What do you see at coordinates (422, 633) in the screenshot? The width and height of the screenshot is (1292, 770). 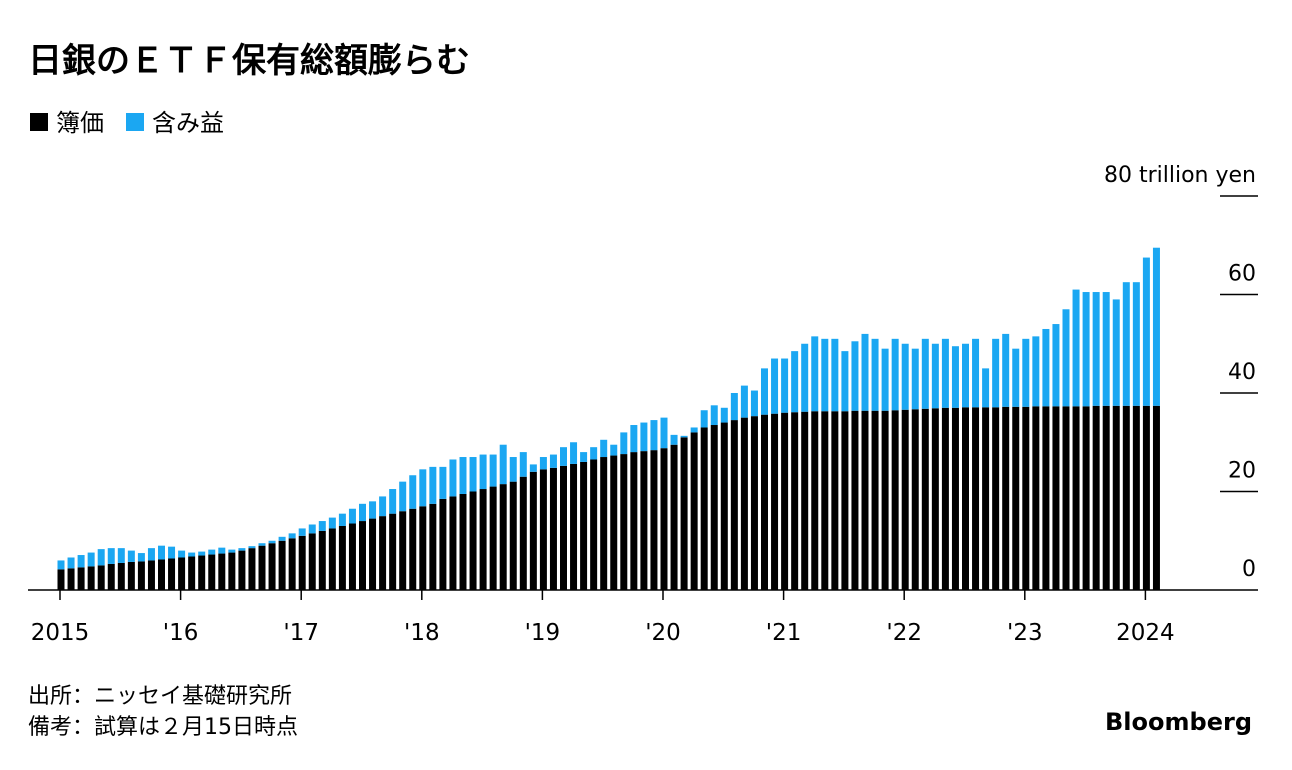 I see `x-tick-label: '18` at bounding box center [422, 633].